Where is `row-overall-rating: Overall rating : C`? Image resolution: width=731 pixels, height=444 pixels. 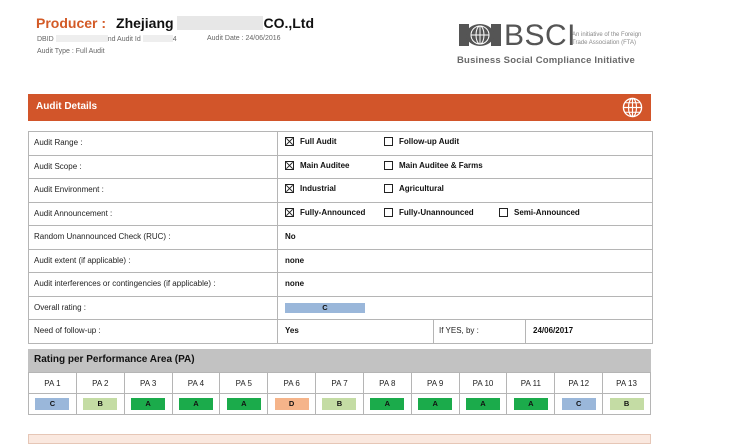 row-overall-rating: Overall rating : C is located at coordinates (340, 308).